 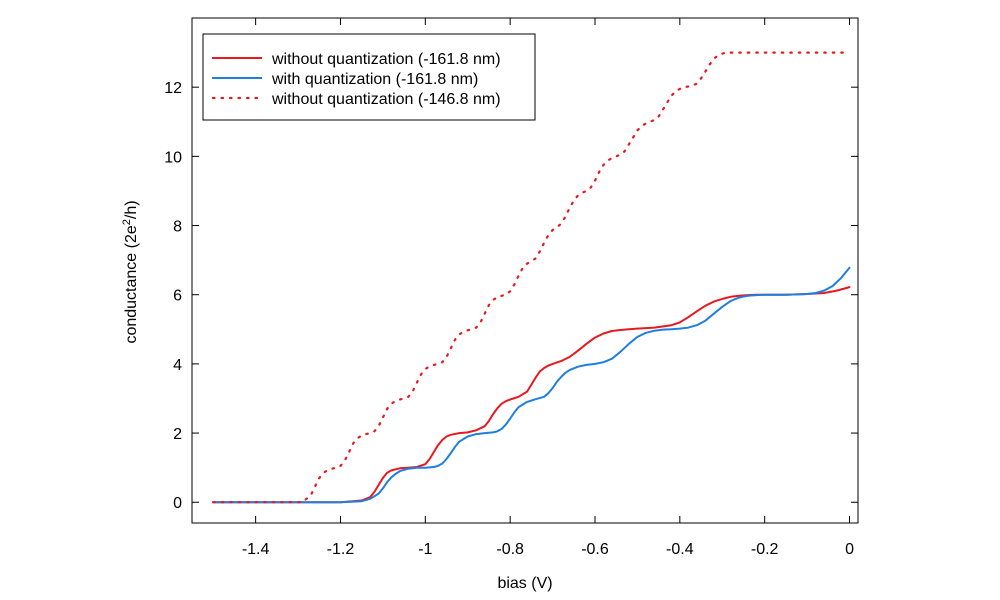 I want to click on y-axis-title-superscript: 2, so click(x=127, y=222).